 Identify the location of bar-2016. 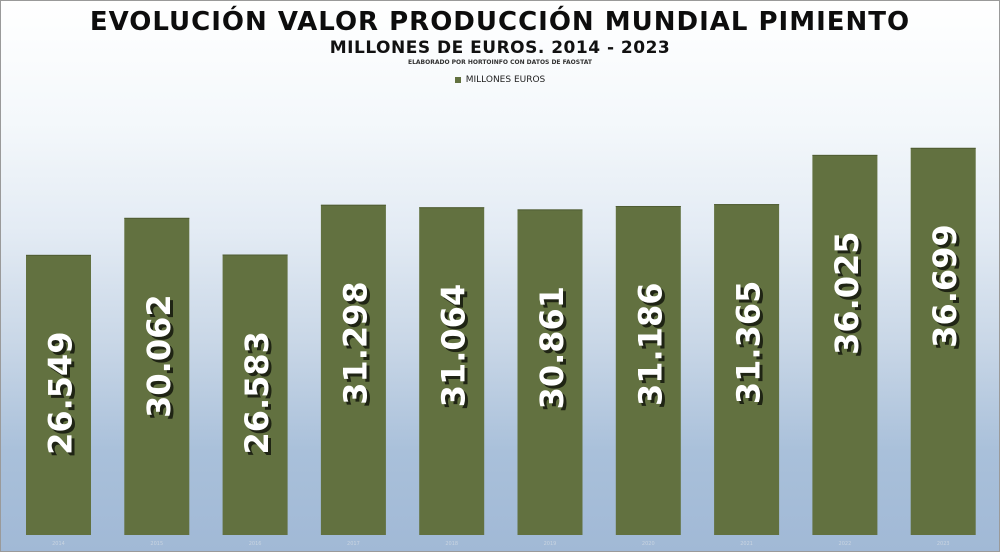
(255, 394).